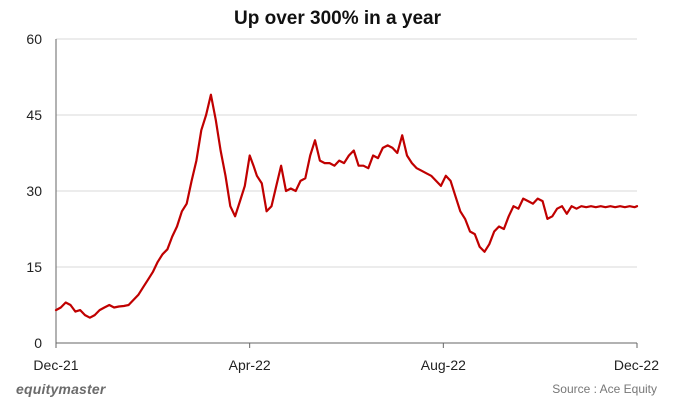 The height and width of the screenshot is (410, 675). Describe the element at coordinates (636, 365) in the screenshot. I see `x-tick-label: Dec-22` at that location.